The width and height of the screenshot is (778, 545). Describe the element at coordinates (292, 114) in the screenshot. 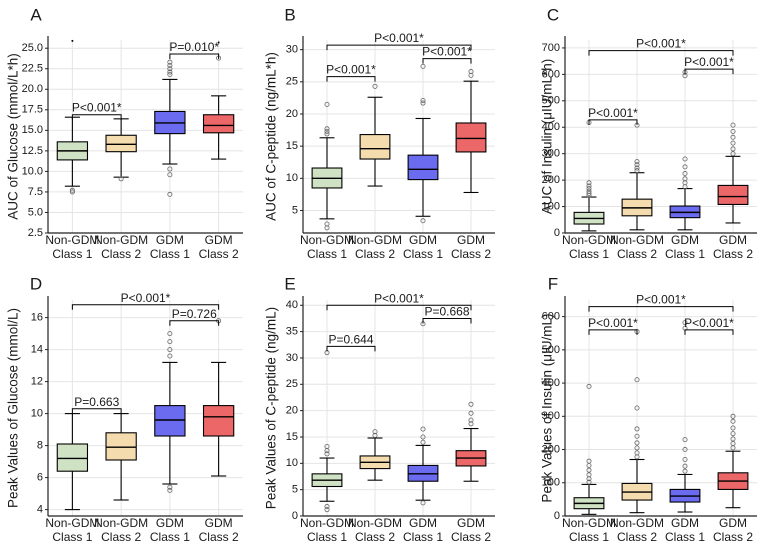

I see `y-tick-label: 20` at that location.